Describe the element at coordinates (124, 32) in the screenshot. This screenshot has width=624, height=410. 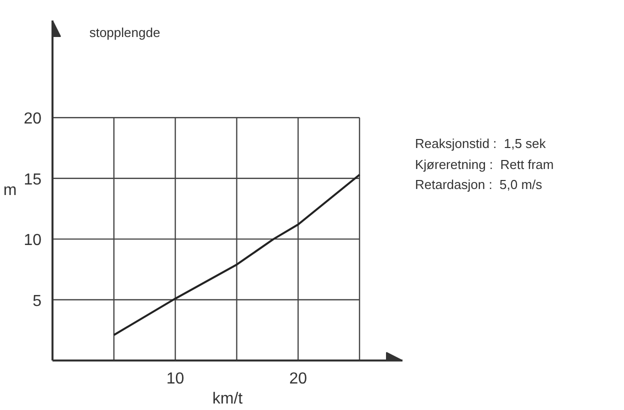
I see `chart-title: stopplengde` at that location.